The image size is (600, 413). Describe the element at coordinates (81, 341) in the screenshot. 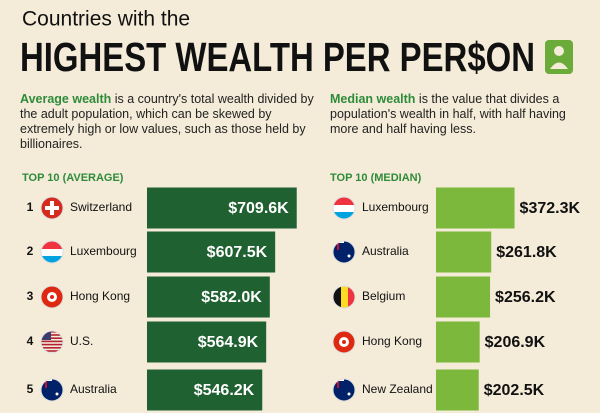

I see `category-label: U.S.` at that location.